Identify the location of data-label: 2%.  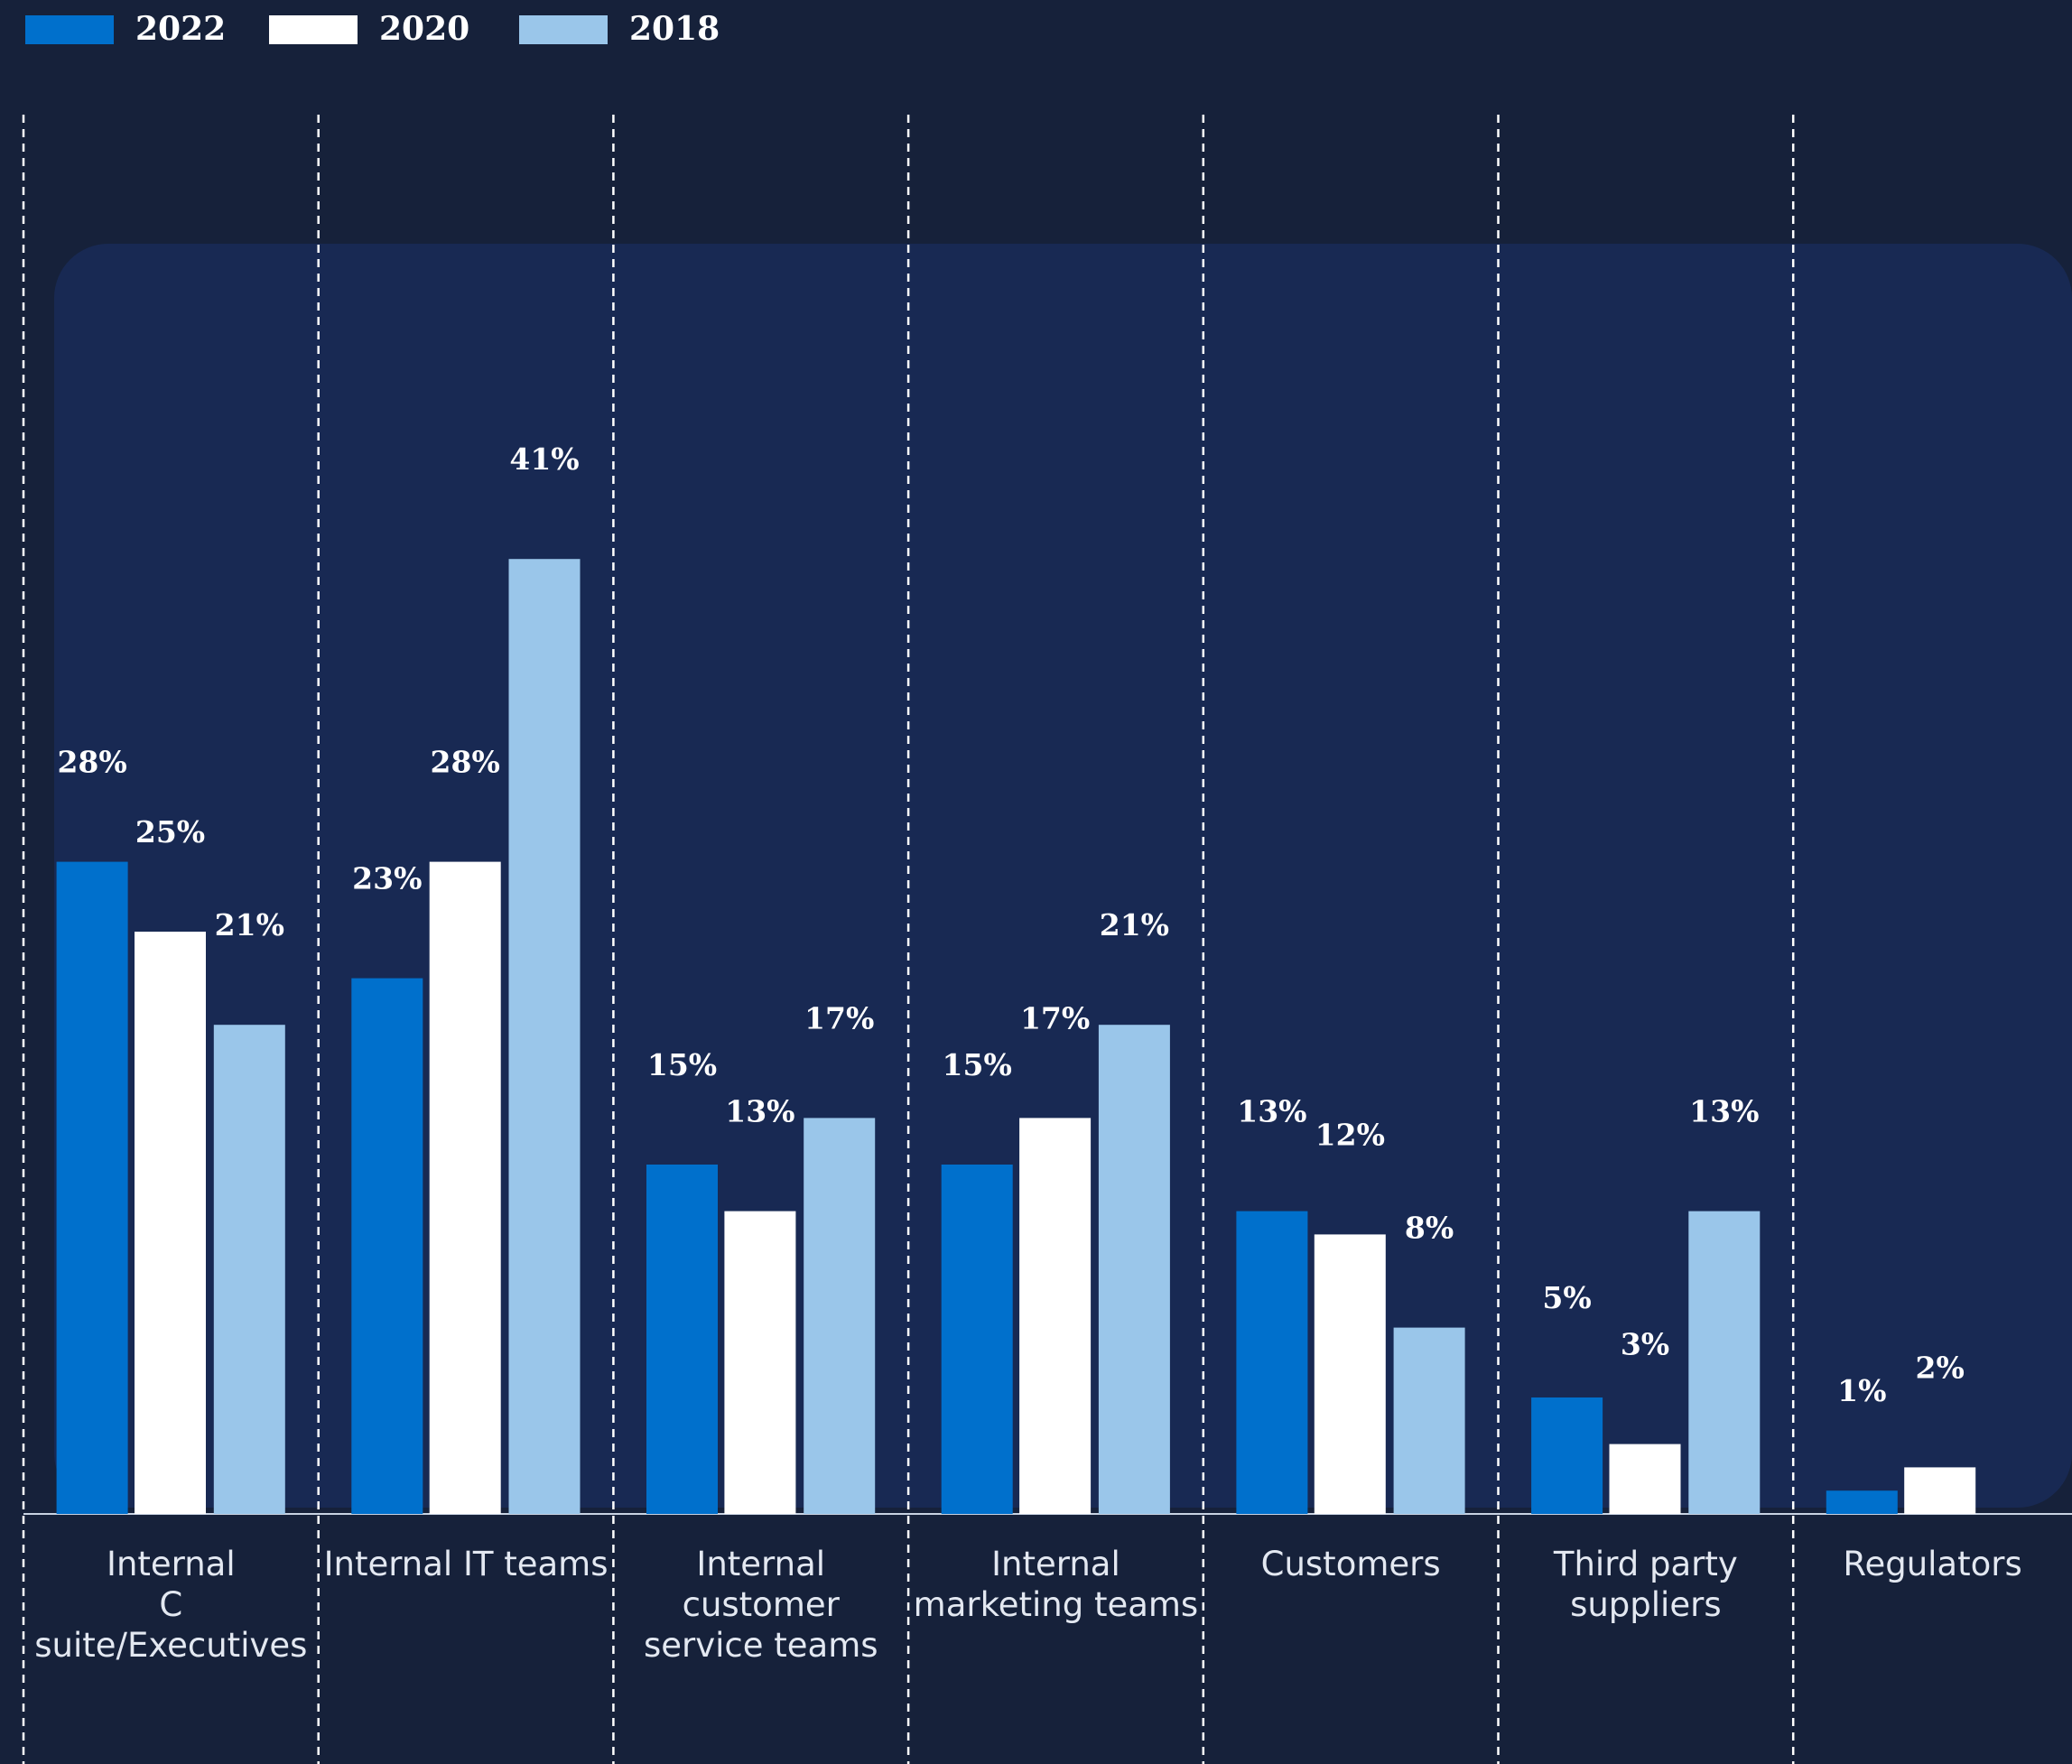
(1940, 1367).